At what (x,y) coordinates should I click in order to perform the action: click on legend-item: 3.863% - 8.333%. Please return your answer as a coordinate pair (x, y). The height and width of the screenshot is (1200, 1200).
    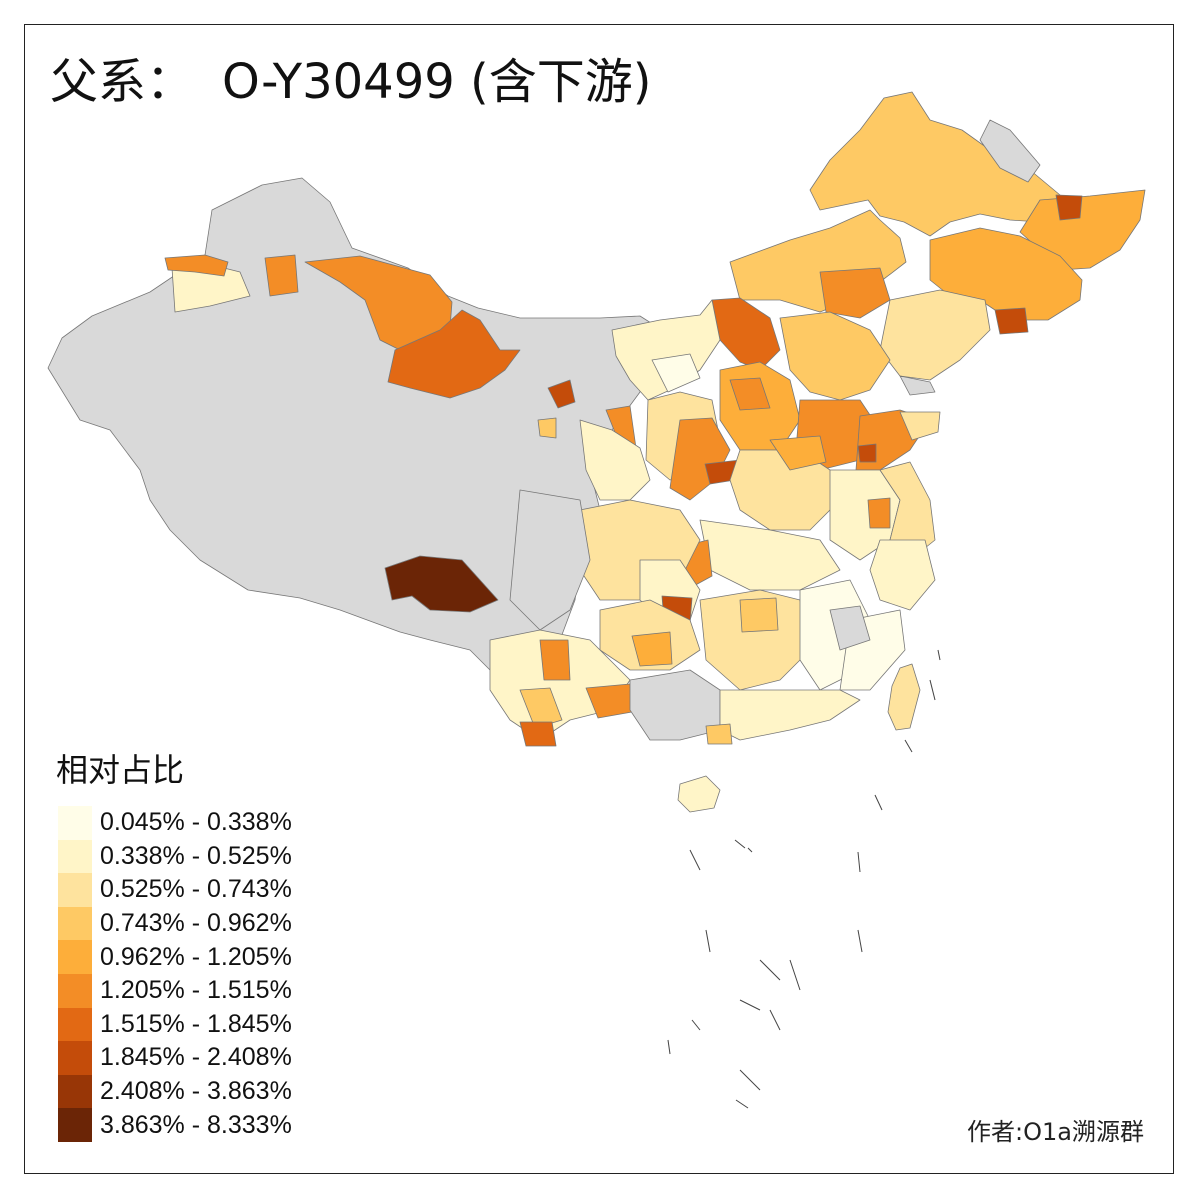
    Looking at the image, I should click on (175, 1125).